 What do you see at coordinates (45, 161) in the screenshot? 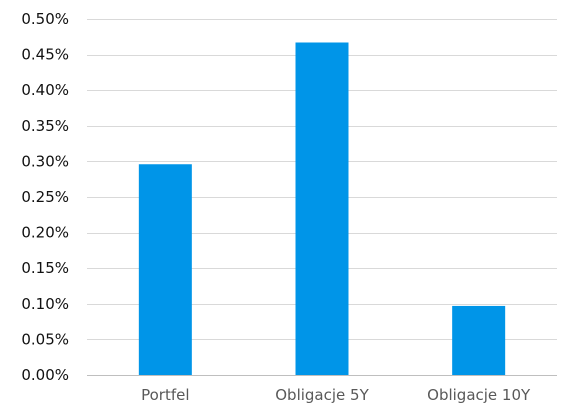
I see `y-tick-label: 0.30%` at bounding box center [45, 161].